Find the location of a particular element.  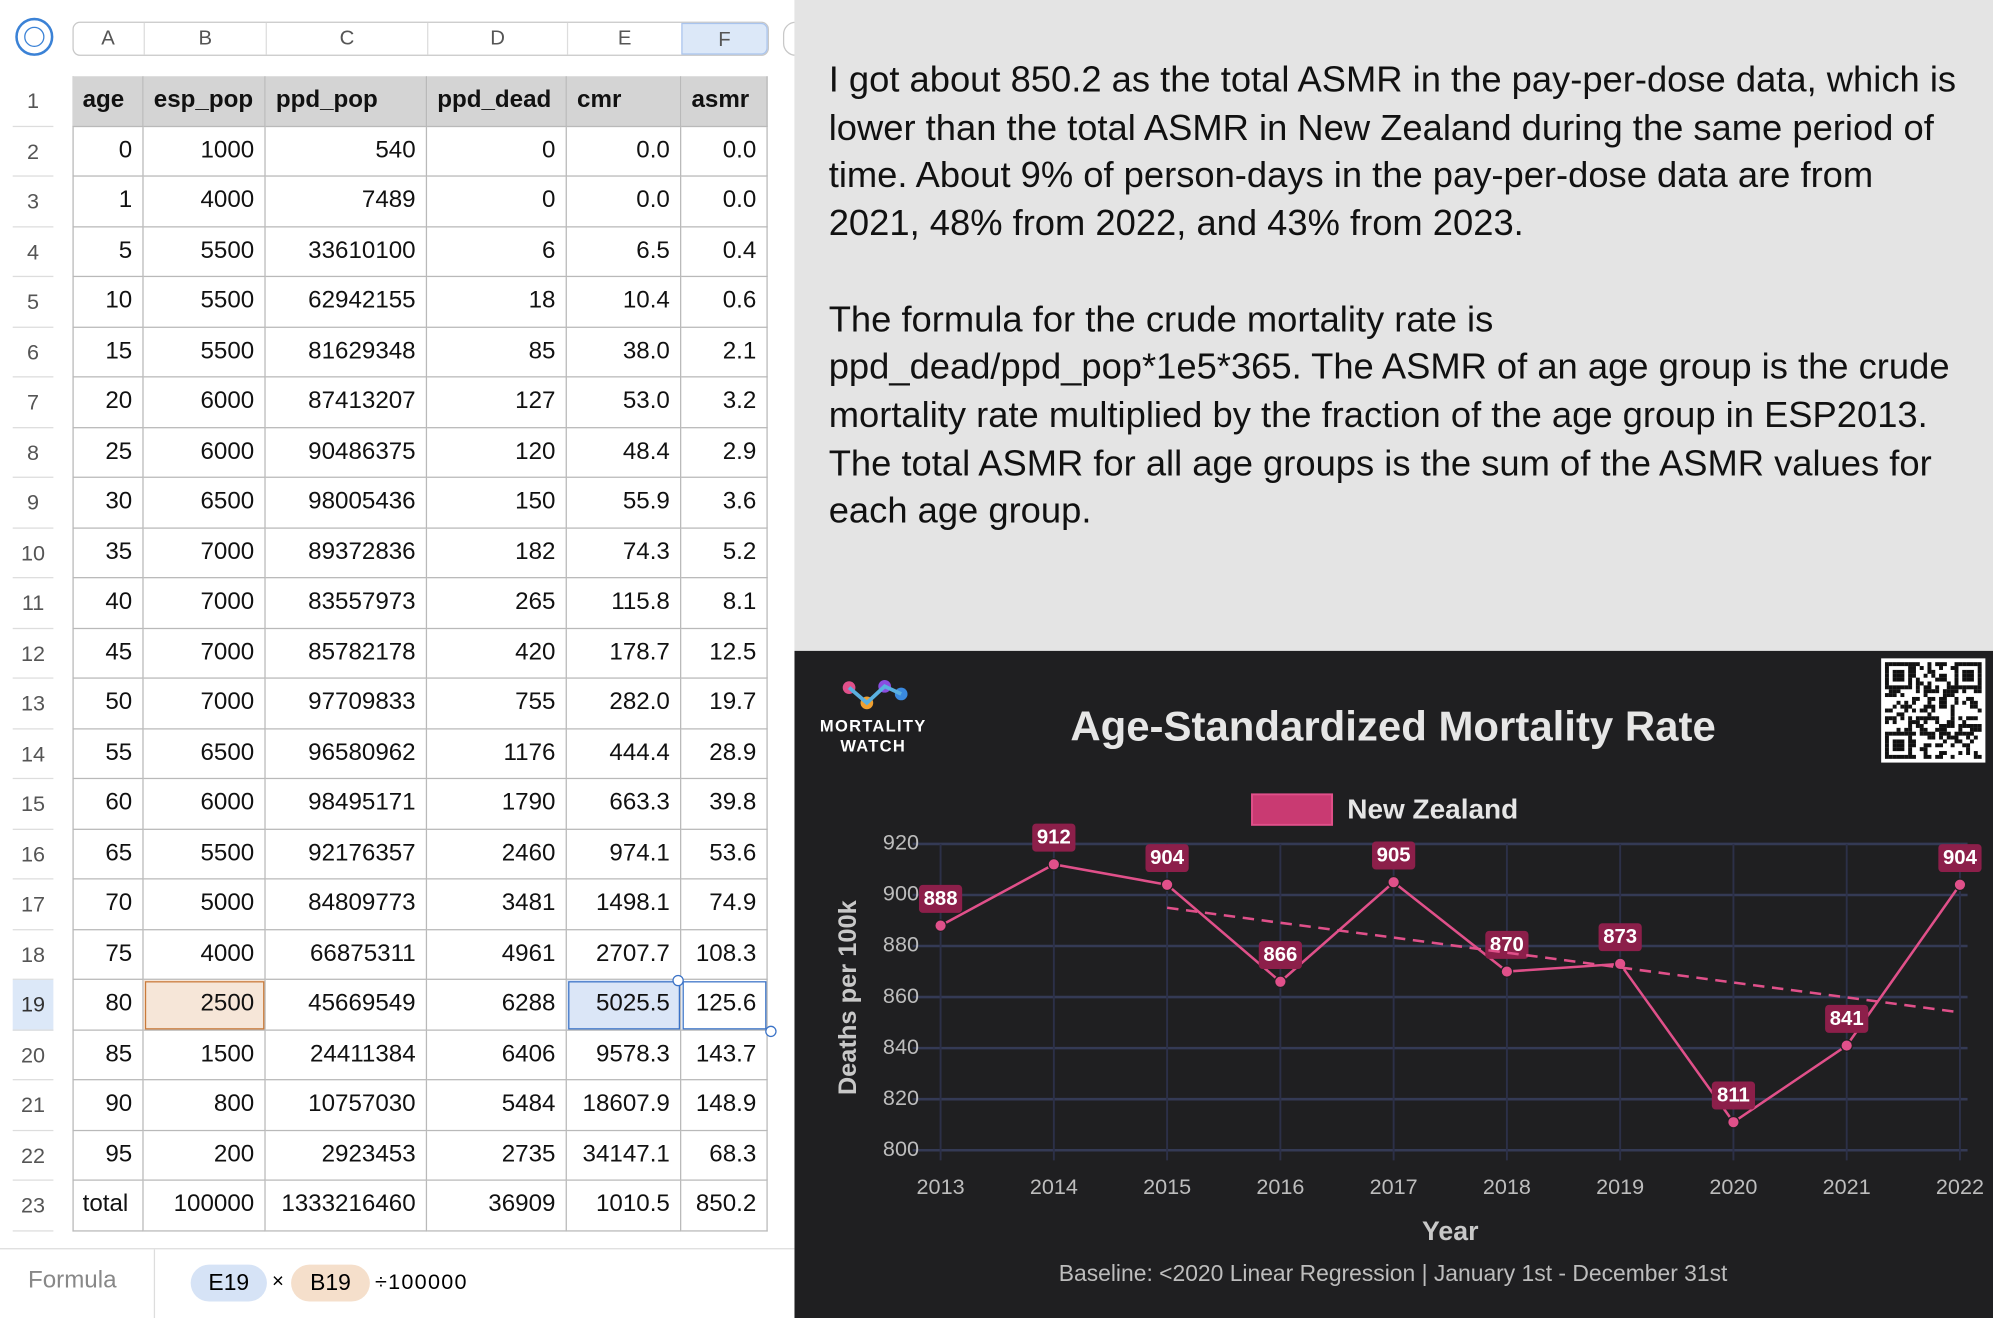

cell: esp_pop is located at coordinates (204, 101).